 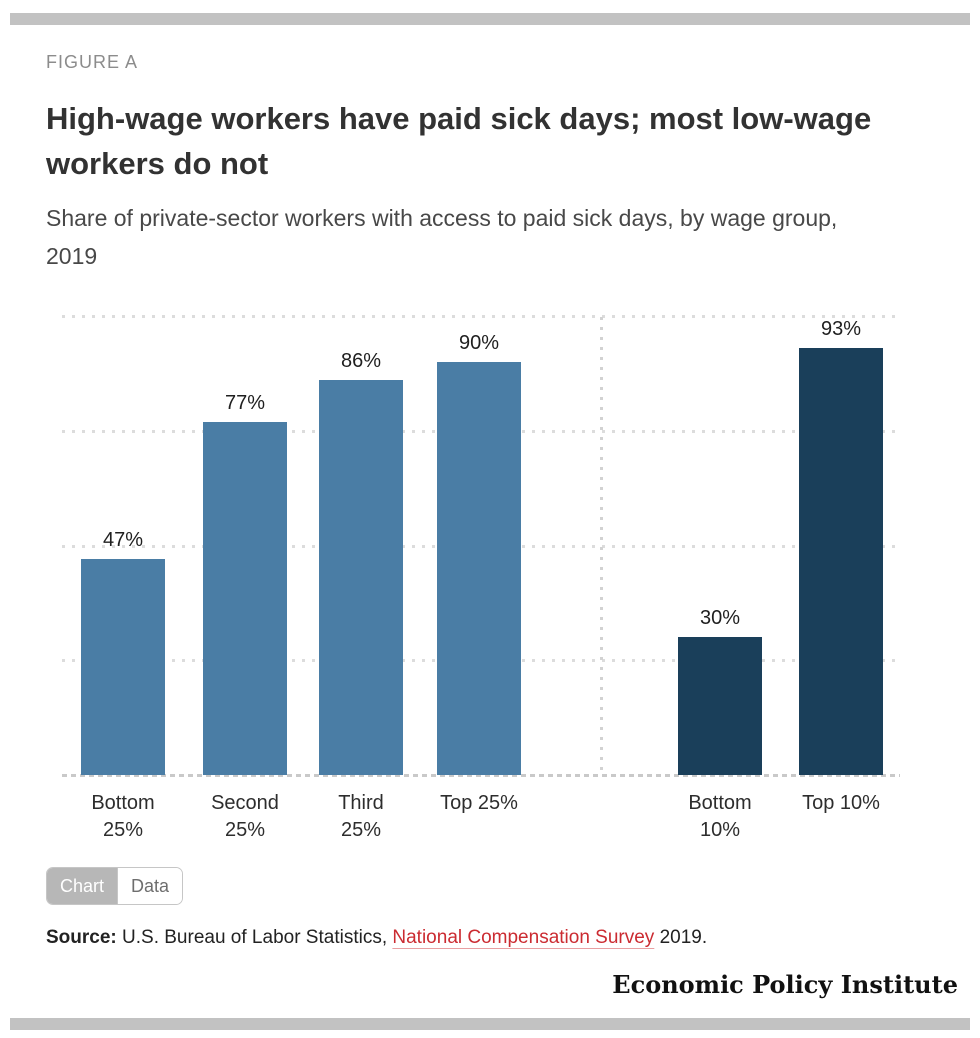 I want to click on epi-logo: Economic Policy Institute, so click(x=785, y=984).